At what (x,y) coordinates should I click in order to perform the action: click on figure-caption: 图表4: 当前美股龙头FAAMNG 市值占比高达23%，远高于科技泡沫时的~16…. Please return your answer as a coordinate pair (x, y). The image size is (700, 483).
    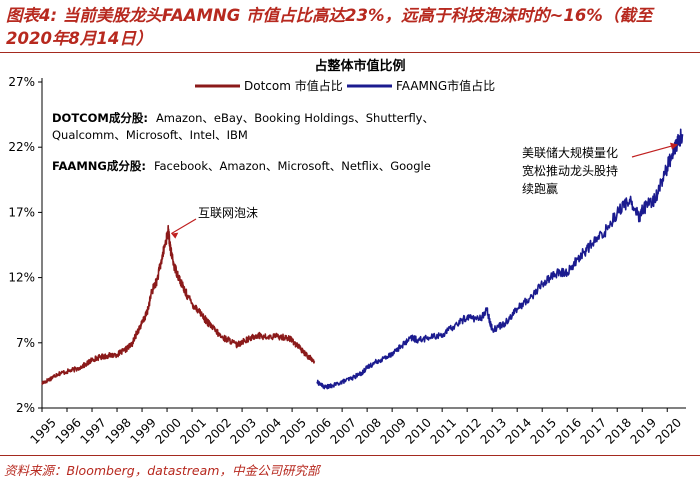
    Looking at the image, I should click on (329, 27).